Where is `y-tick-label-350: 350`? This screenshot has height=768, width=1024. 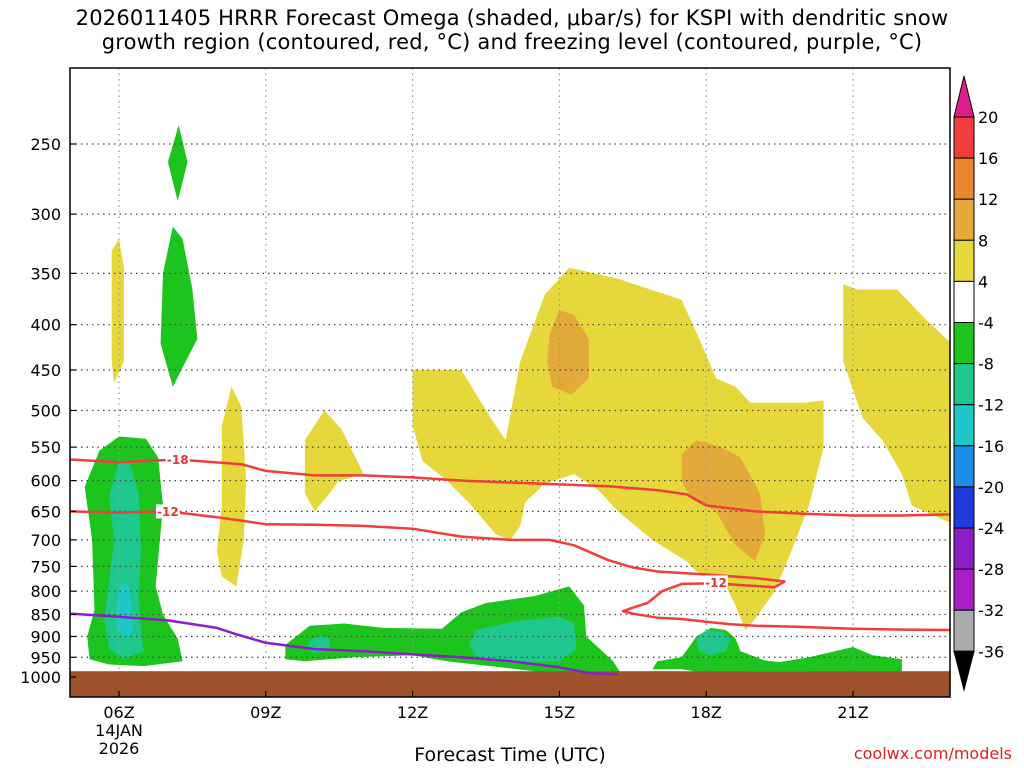
y-tick-label-350: 350 is located at coordinates (45, 273).